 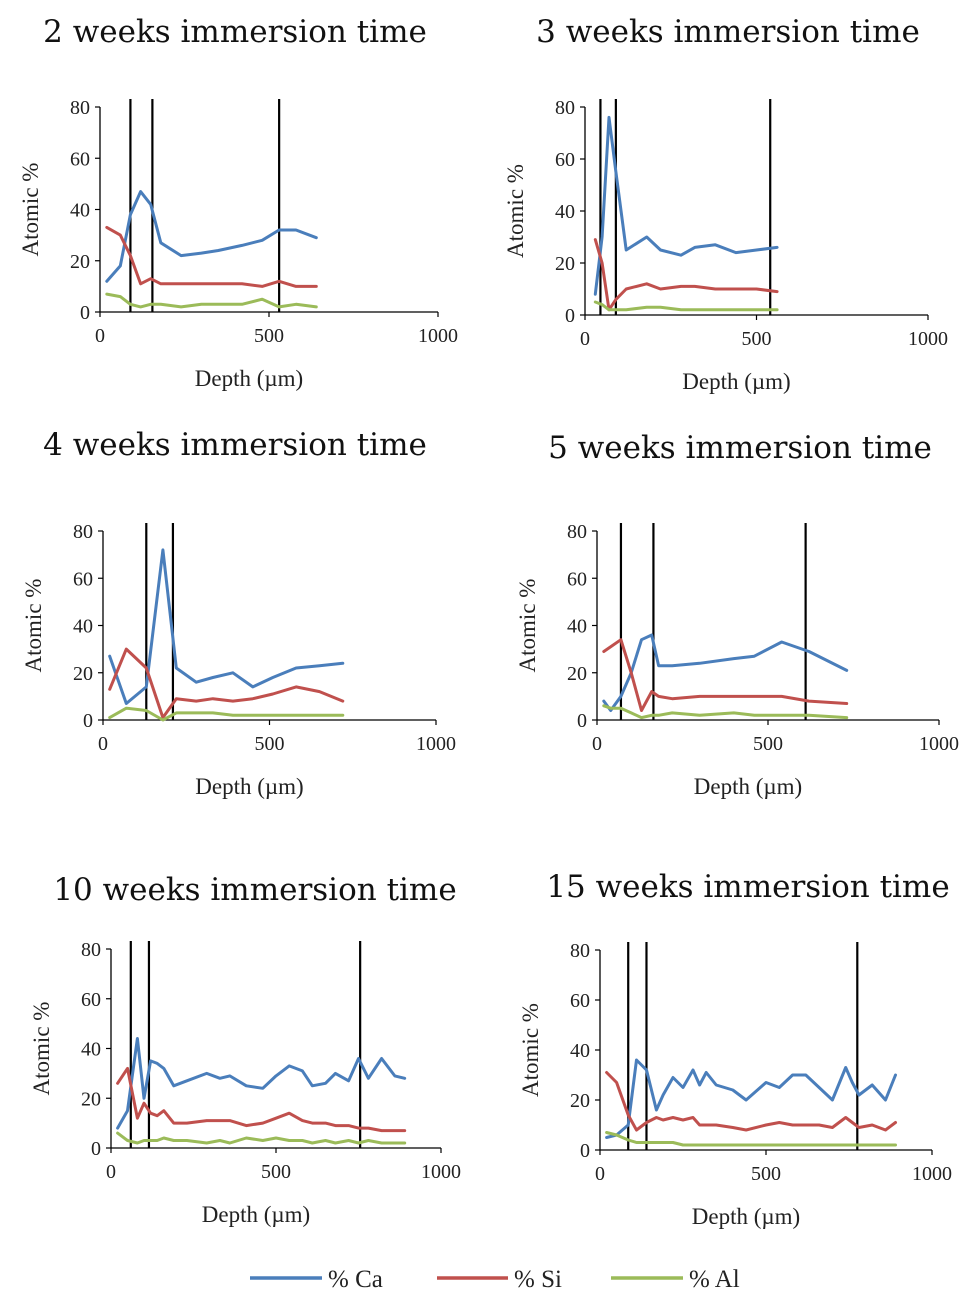 I want to click on legend-label: % Al, so click(x=714, y=1279).